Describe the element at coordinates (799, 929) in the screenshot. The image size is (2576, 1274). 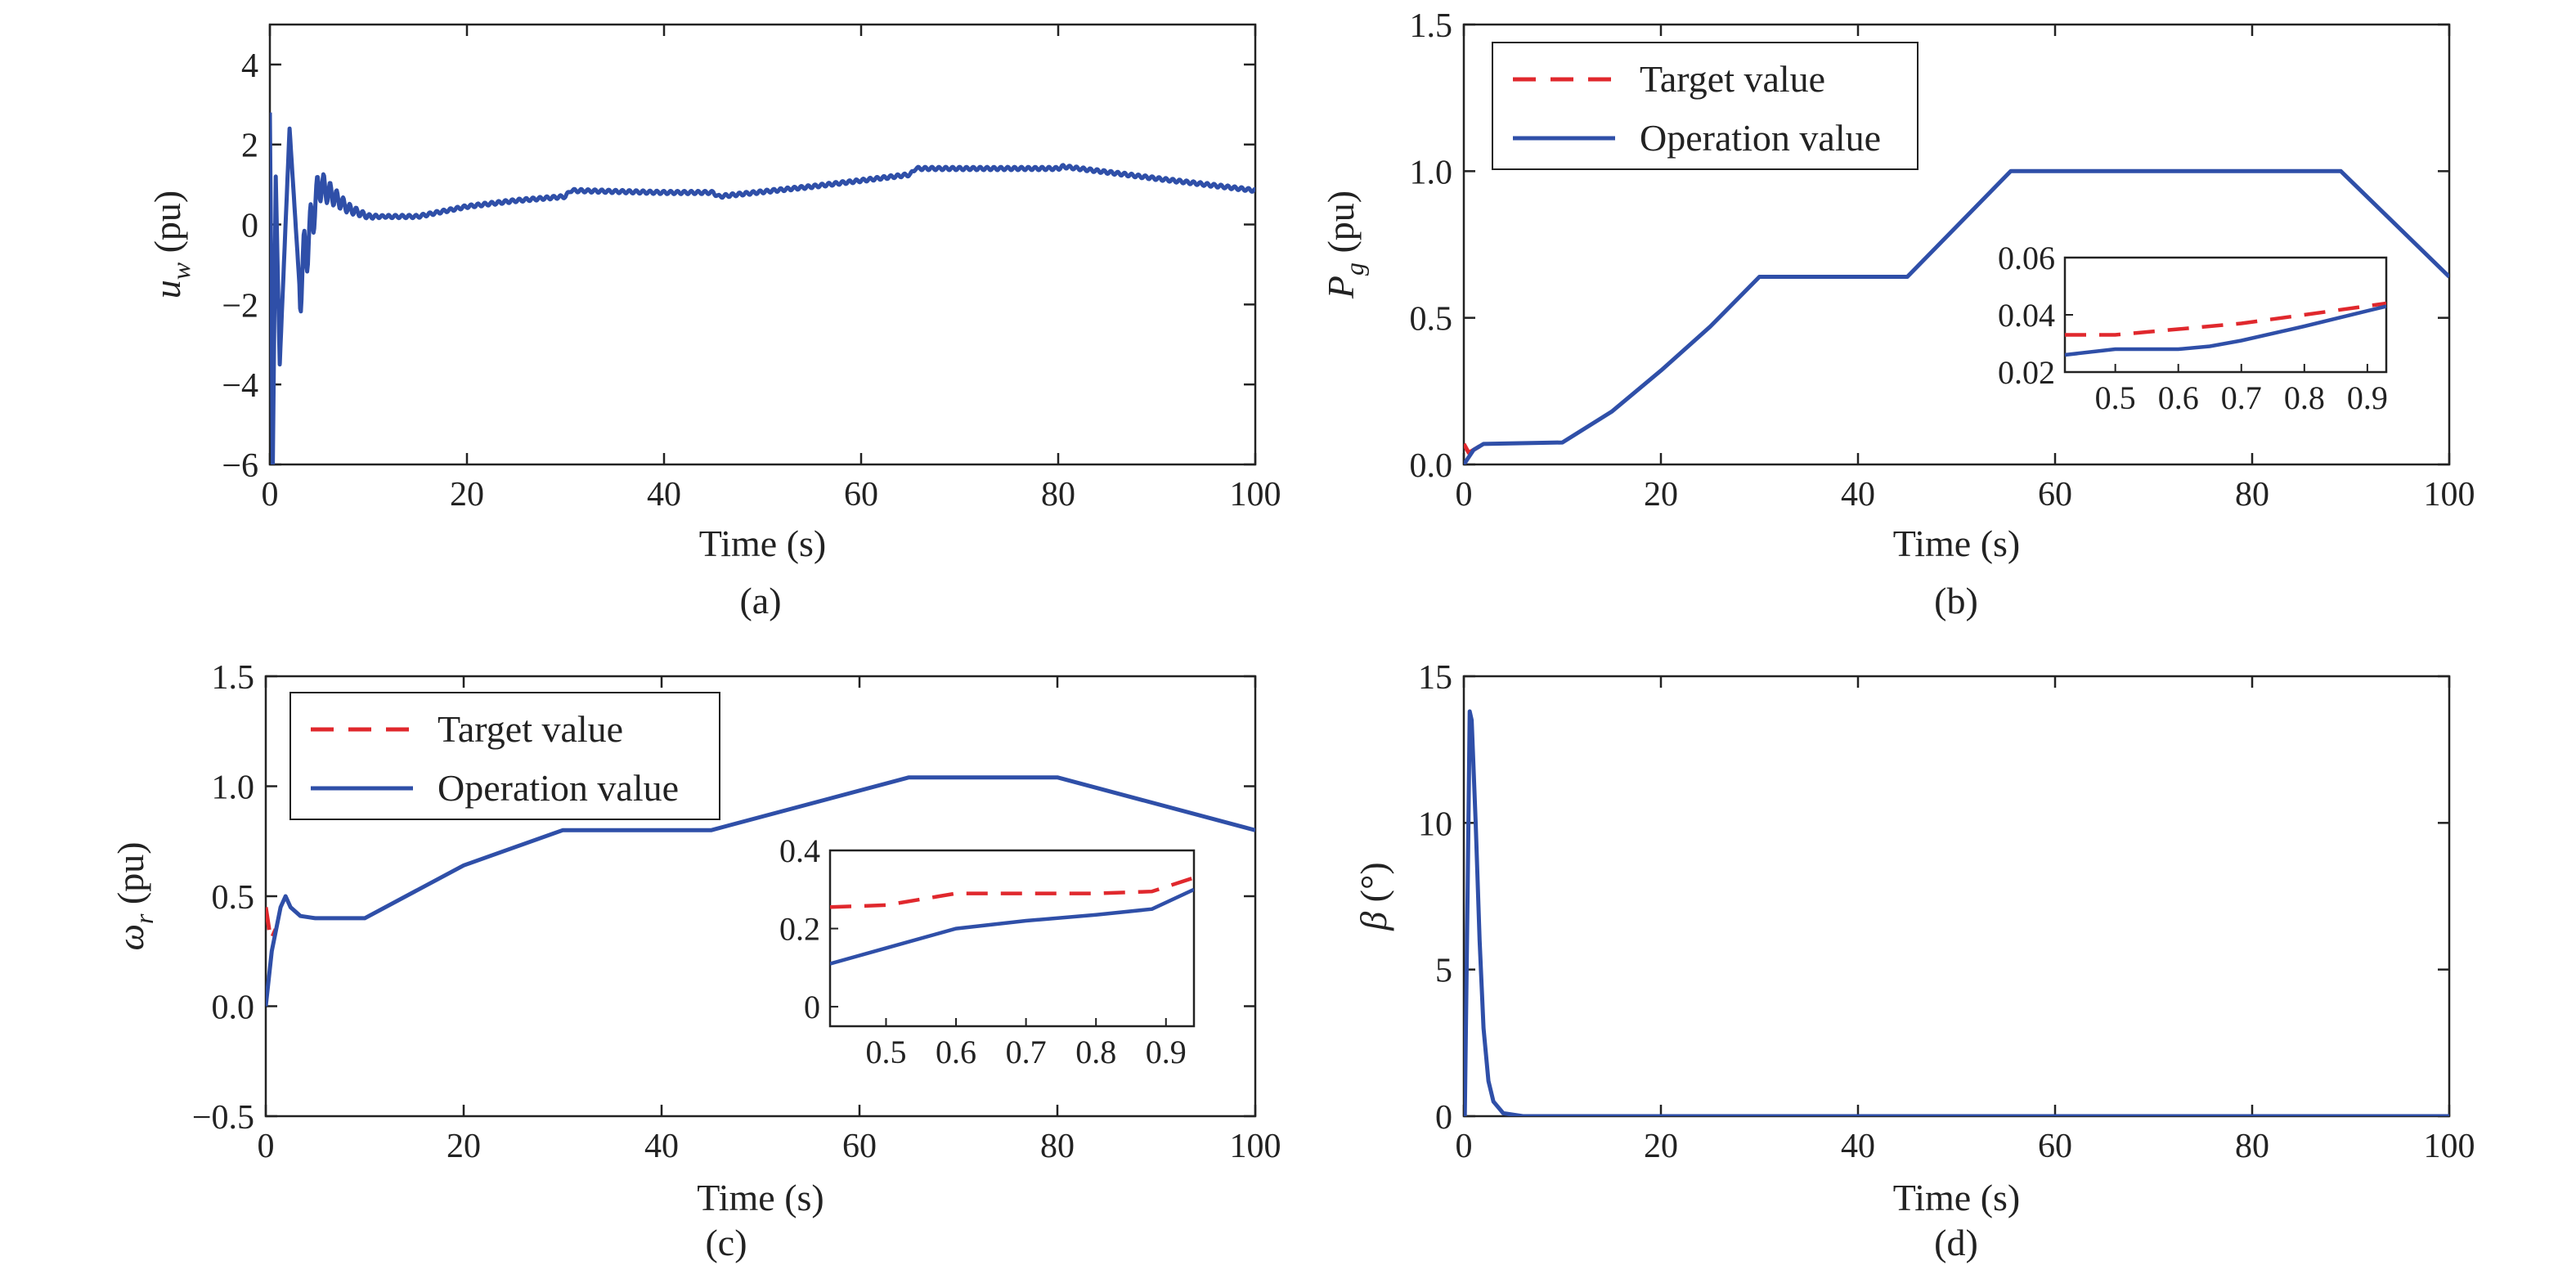
I see `inset-y-tick-label: 0.2` at that location.